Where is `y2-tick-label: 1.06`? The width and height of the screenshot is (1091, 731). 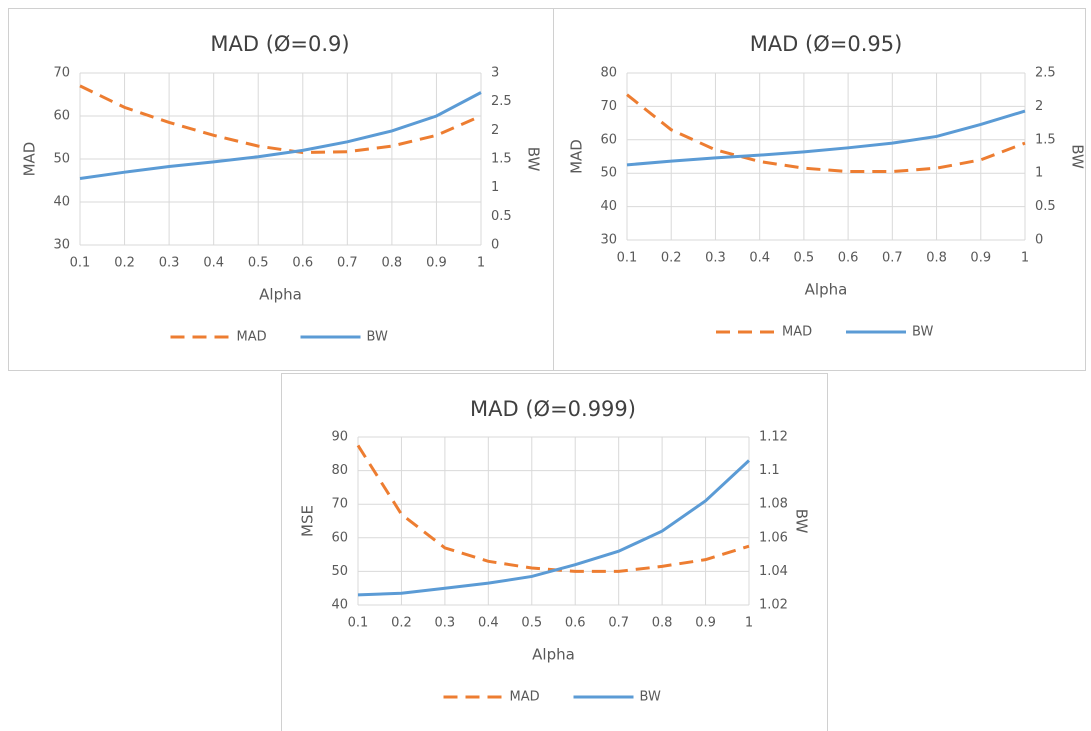
y2-tick-label: 1.06 is located at coordinates (773, 537).